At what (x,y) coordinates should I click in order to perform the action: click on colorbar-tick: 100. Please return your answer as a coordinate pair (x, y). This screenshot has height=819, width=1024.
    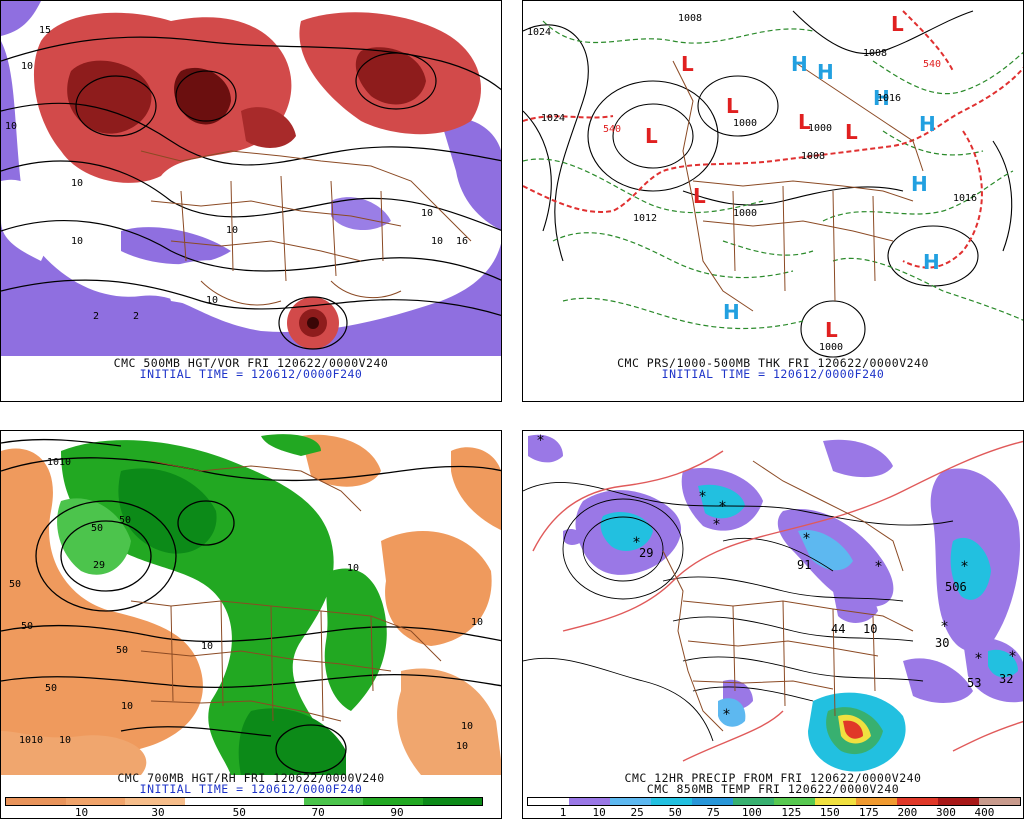
    Looking at the image, I should click on (751, 812).